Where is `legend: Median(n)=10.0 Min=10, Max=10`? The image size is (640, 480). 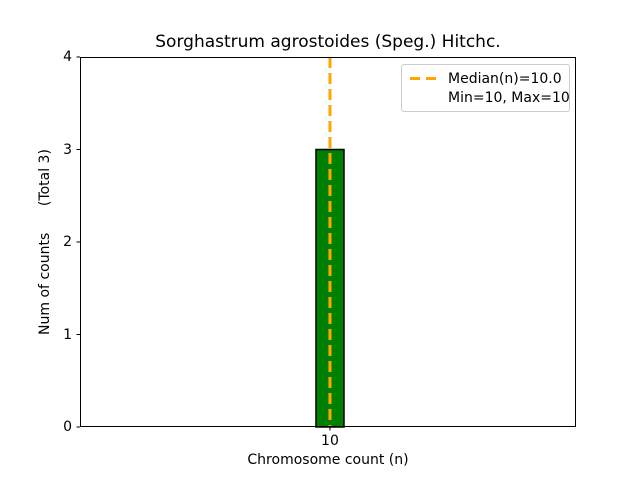
legend: Median(n)=10.0 Min=10, Max=10 is located at coordinates (485, 88).